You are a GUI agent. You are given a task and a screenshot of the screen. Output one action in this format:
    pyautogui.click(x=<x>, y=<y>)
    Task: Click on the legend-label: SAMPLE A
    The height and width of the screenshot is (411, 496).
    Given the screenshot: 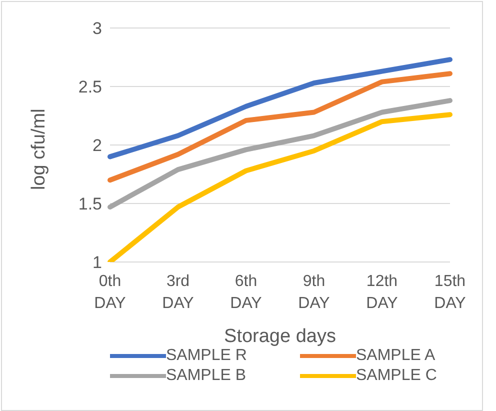 What is the action you would take?
    pyautogui.click(x=396, y=356)
    